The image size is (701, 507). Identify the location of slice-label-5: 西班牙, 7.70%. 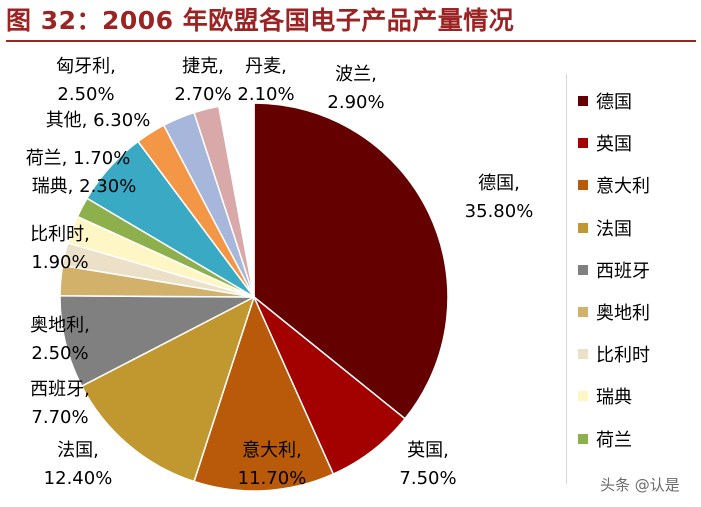
(60, 403).